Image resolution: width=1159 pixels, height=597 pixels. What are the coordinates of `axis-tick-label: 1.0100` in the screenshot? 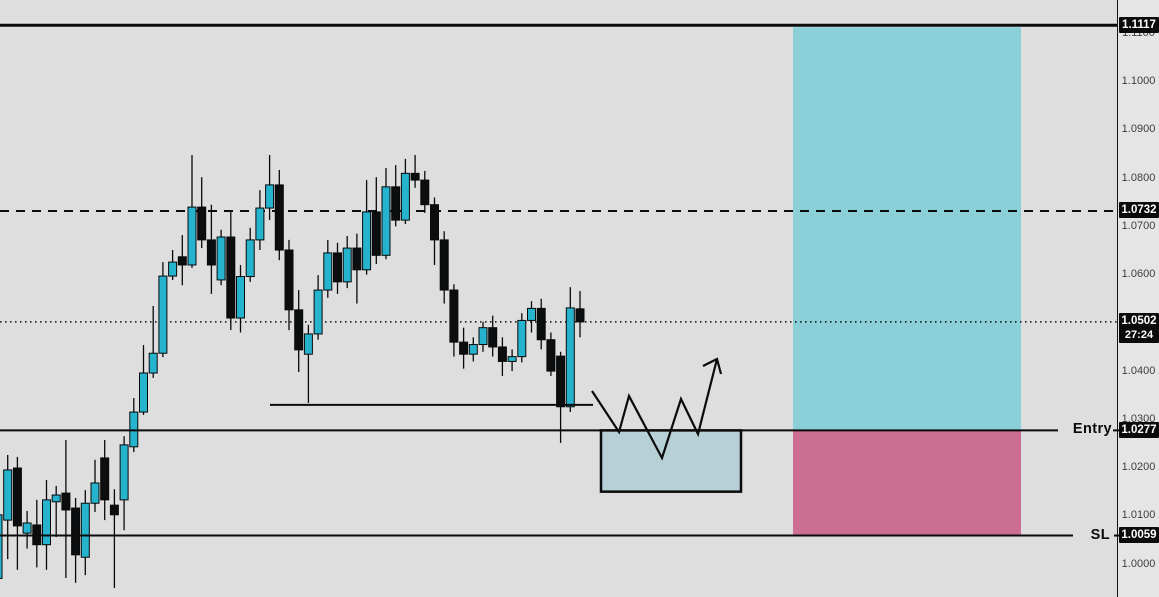 It's located at (1138, 515).